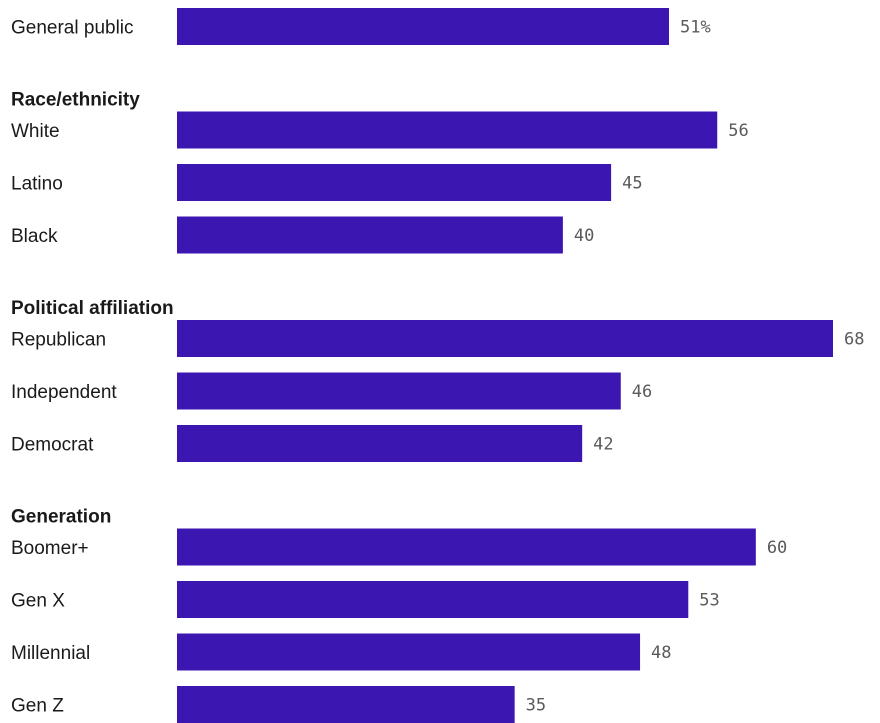  Describe the element at coordinates (75, 100) in the screenshot. I see `group-title: Race/ethnicity` at that location.